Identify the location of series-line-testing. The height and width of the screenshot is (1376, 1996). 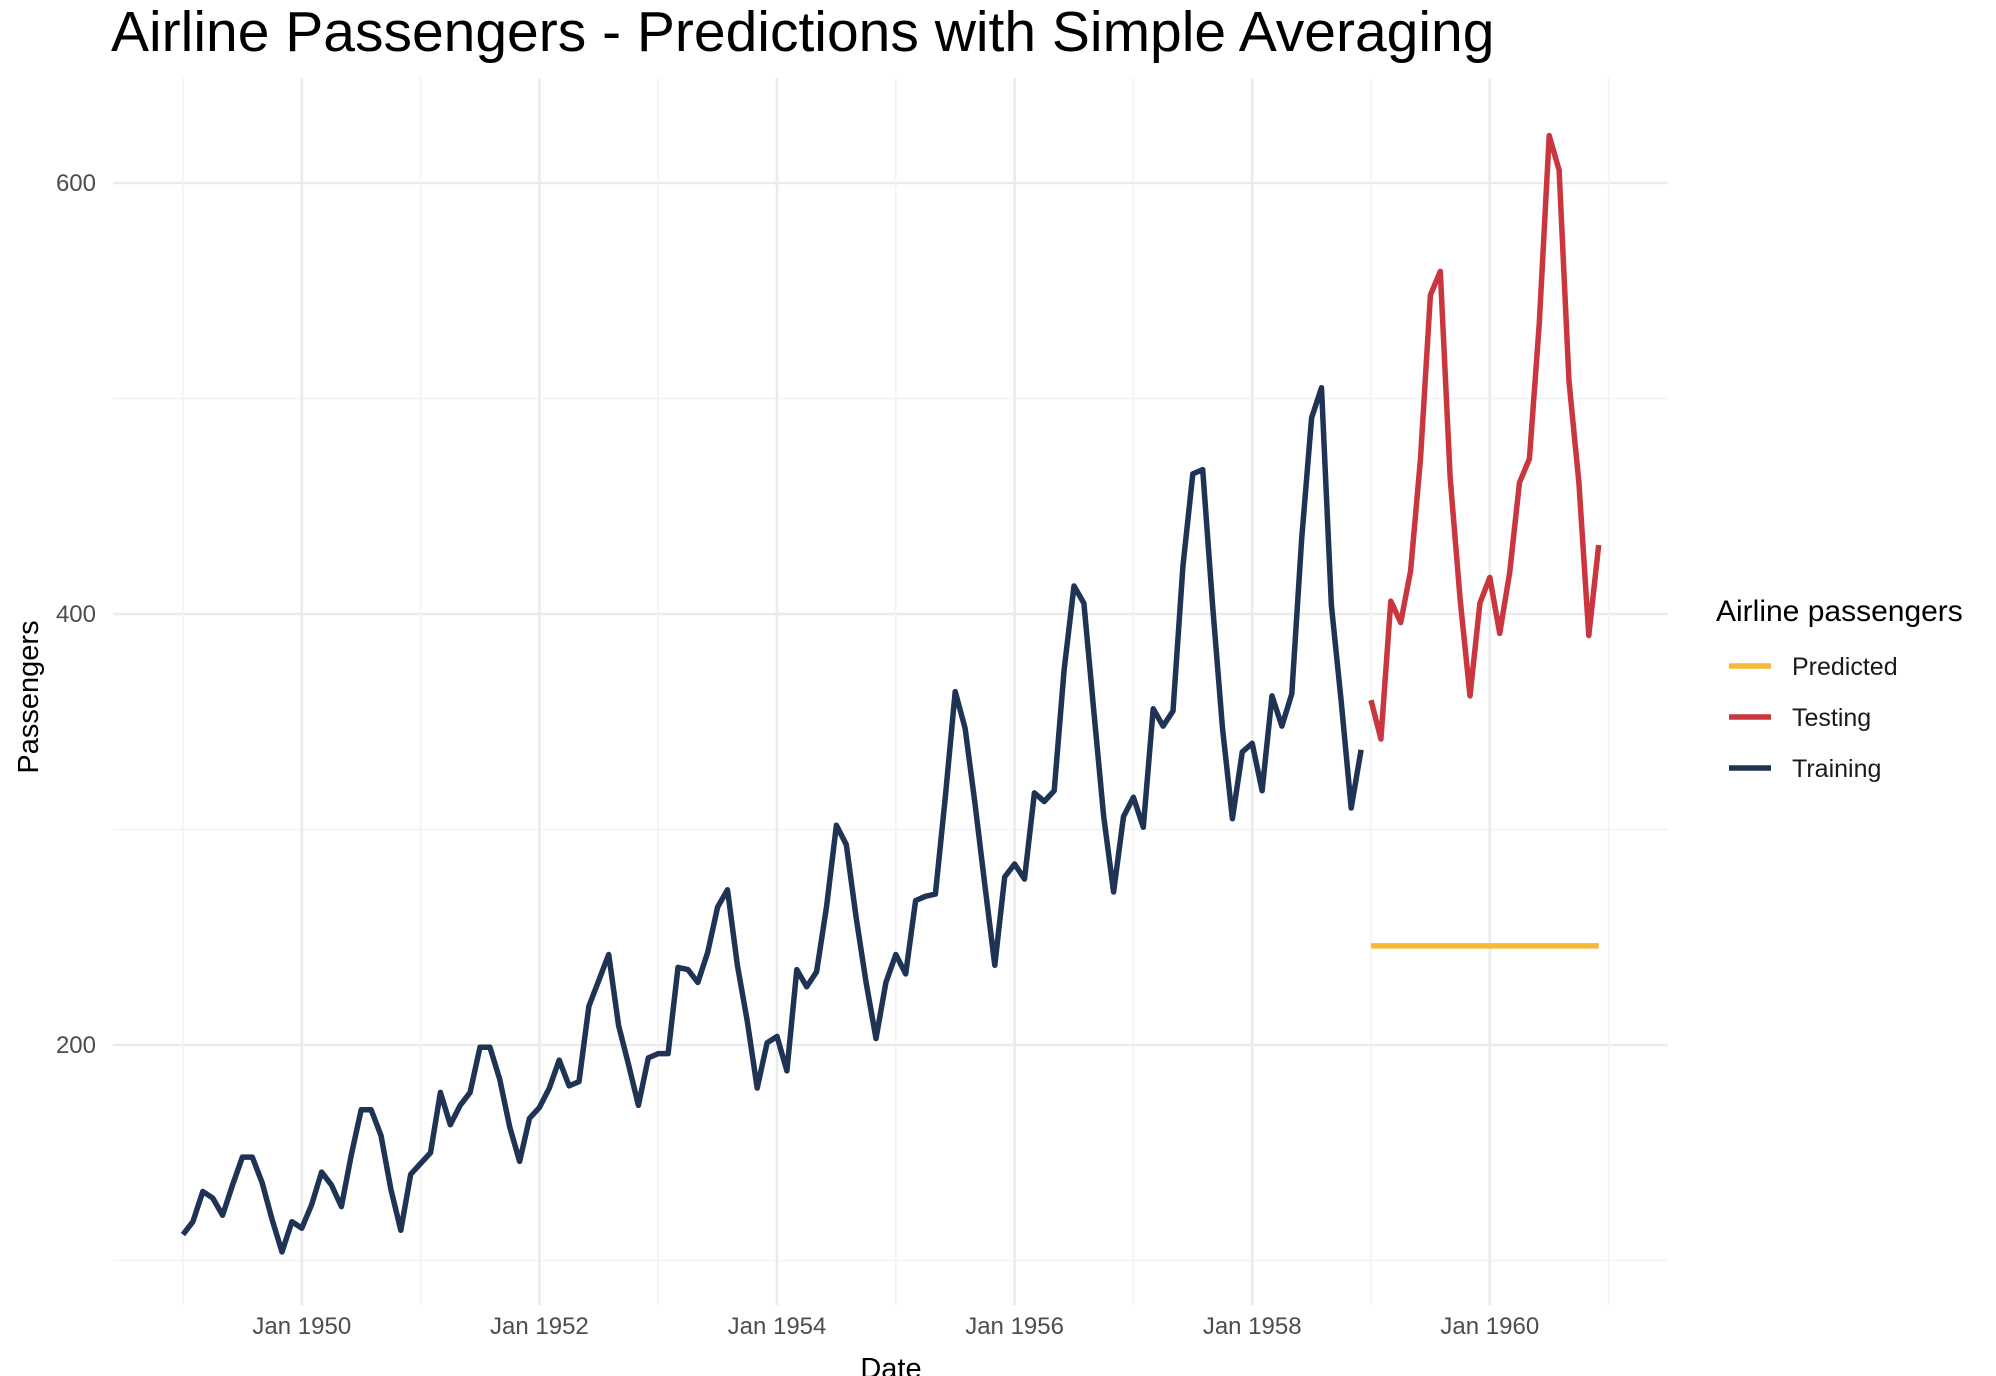
(1485, 437).